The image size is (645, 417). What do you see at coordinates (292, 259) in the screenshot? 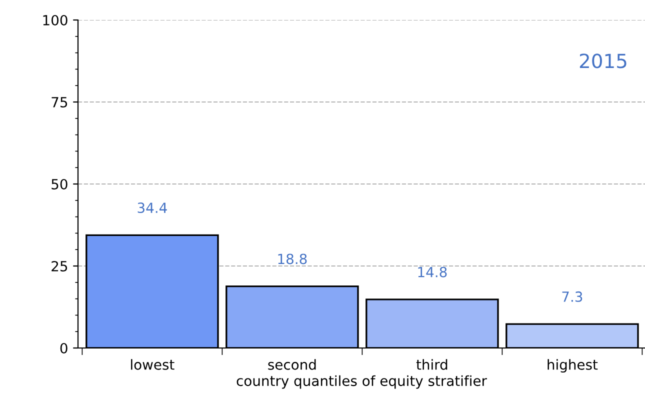
I see `data-label: 18.8` at bounding box center [292, 259].